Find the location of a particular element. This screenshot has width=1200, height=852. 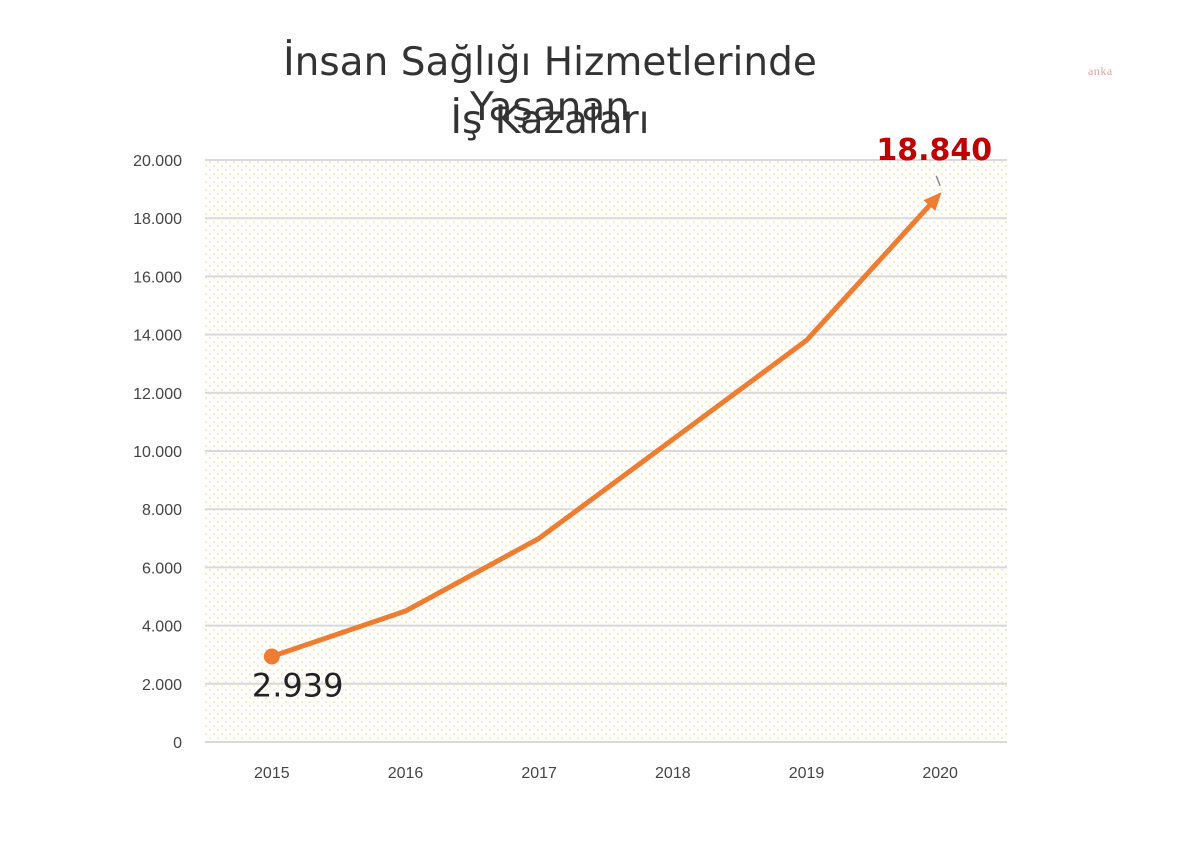

x-tick-label: 2016 is located at coordinates (406, 773).